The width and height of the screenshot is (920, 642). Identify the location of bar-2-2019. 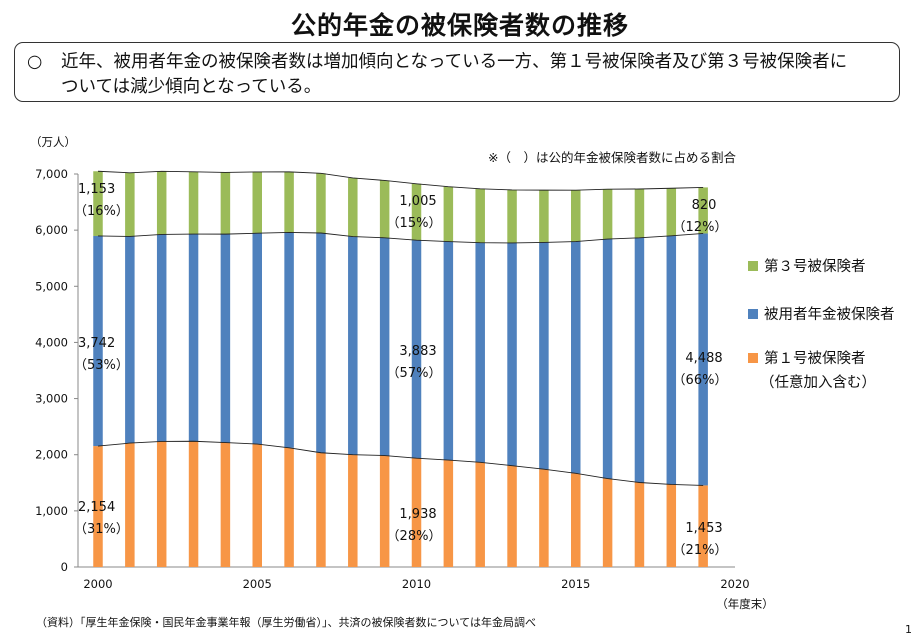
(703, 210).